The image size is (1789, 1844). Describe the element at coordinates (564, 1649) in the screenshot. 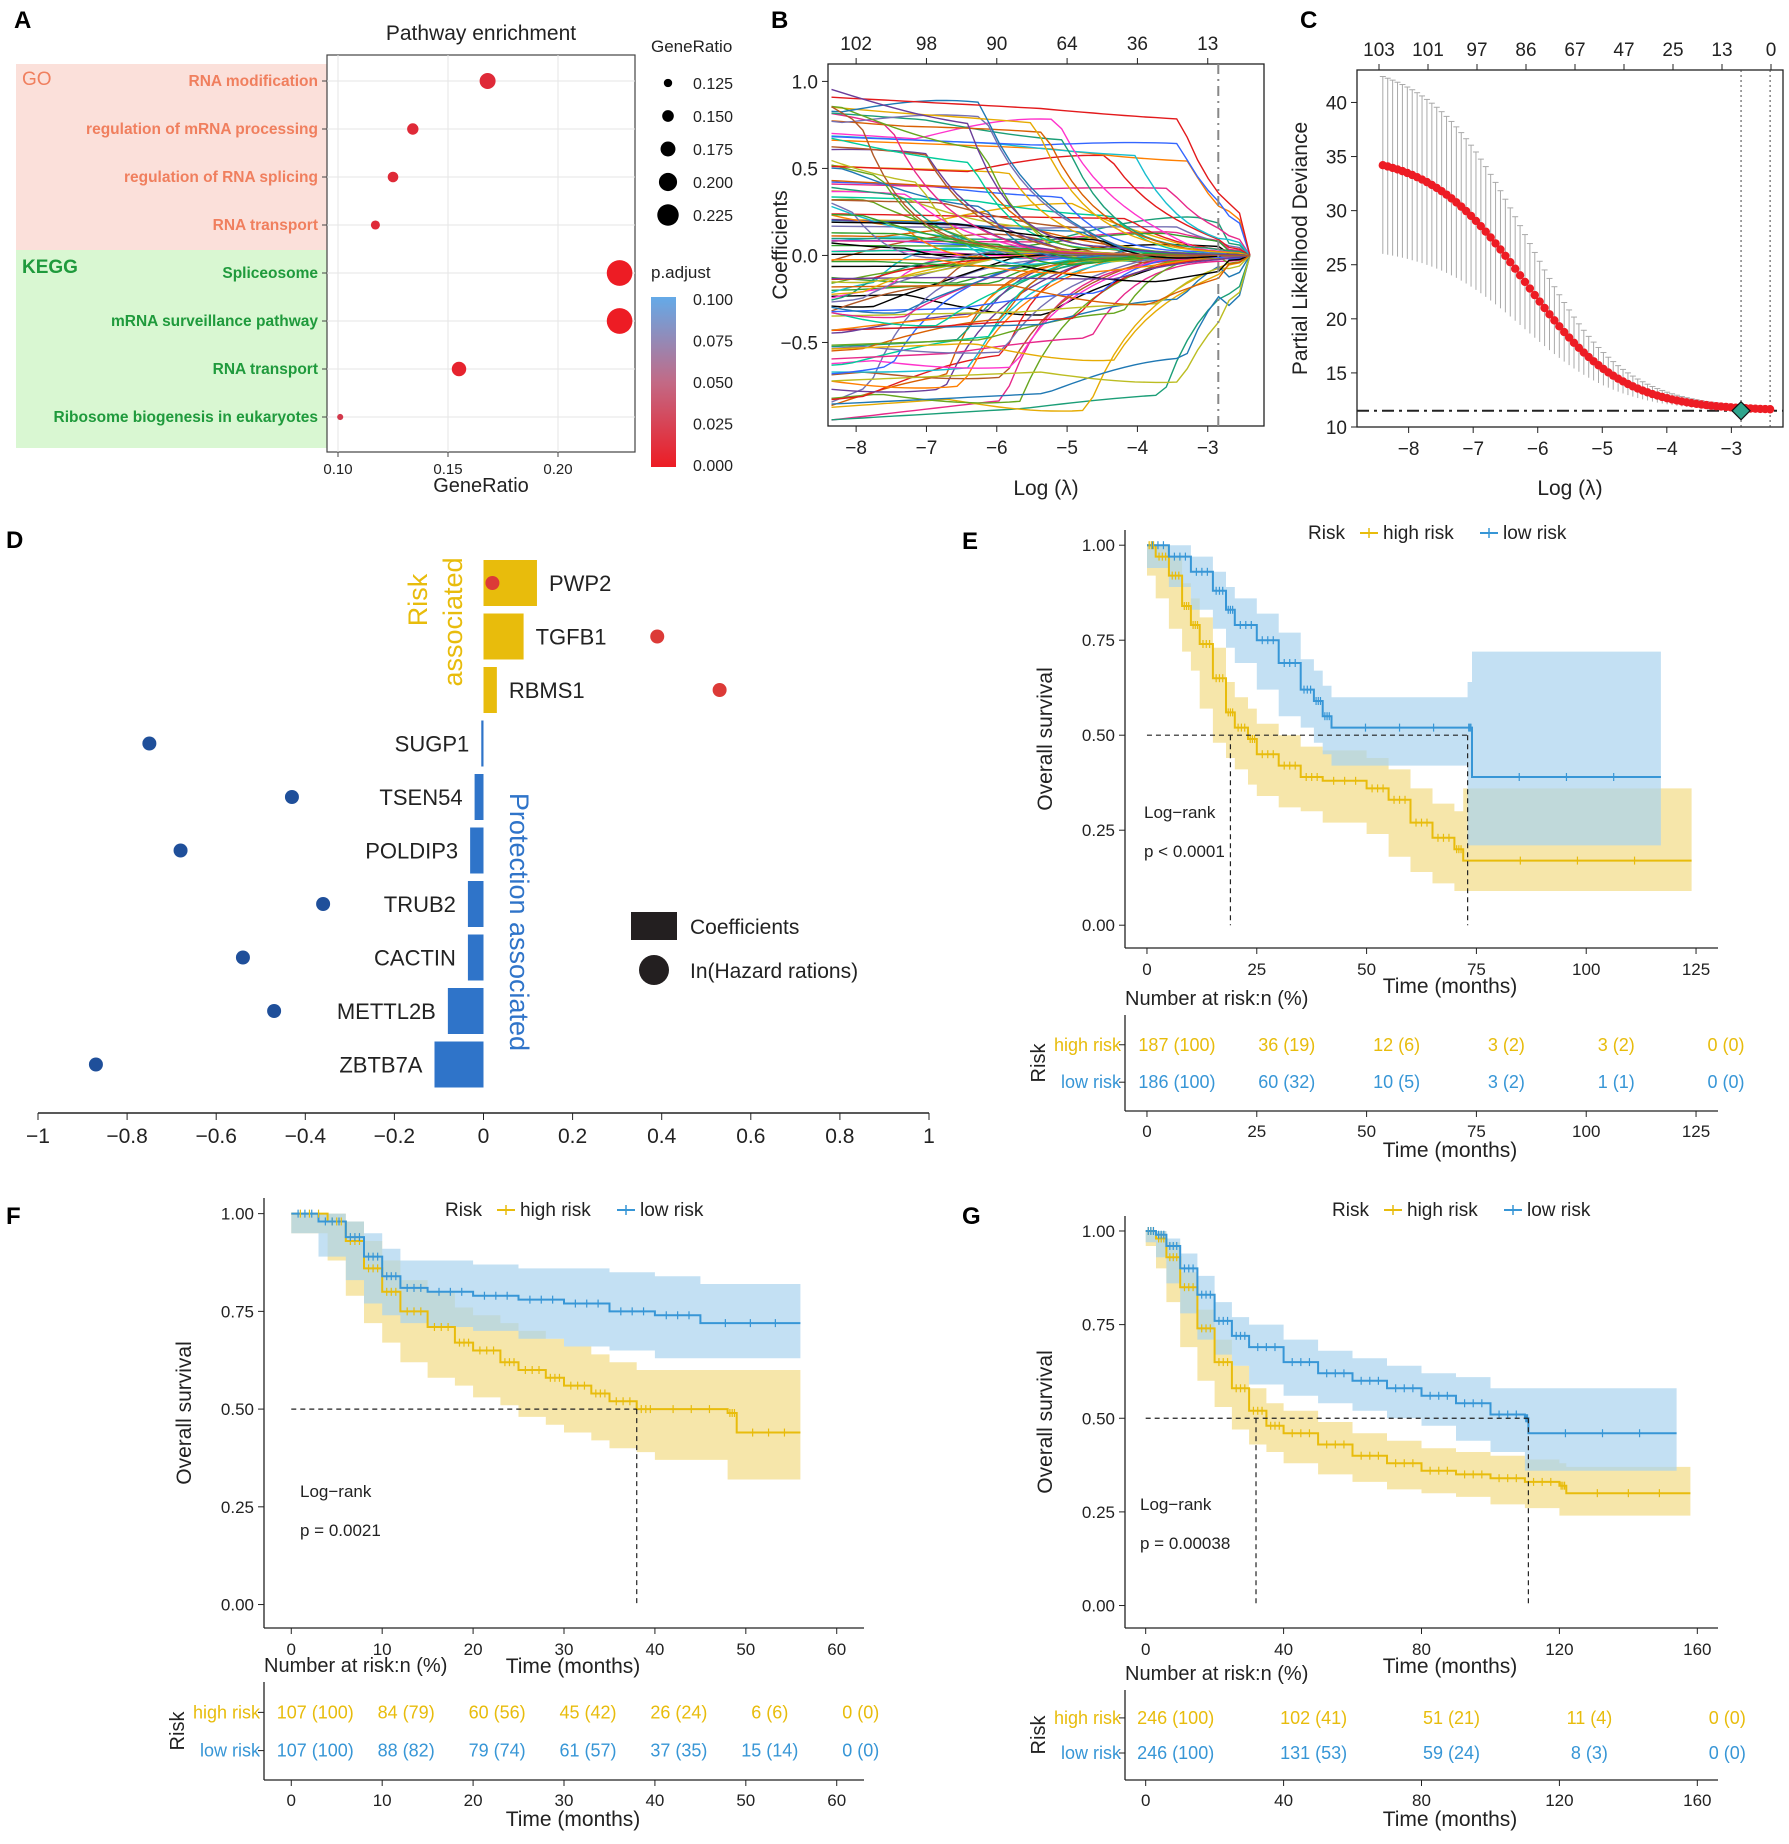

I see `x-tick-label: 30` at that location.